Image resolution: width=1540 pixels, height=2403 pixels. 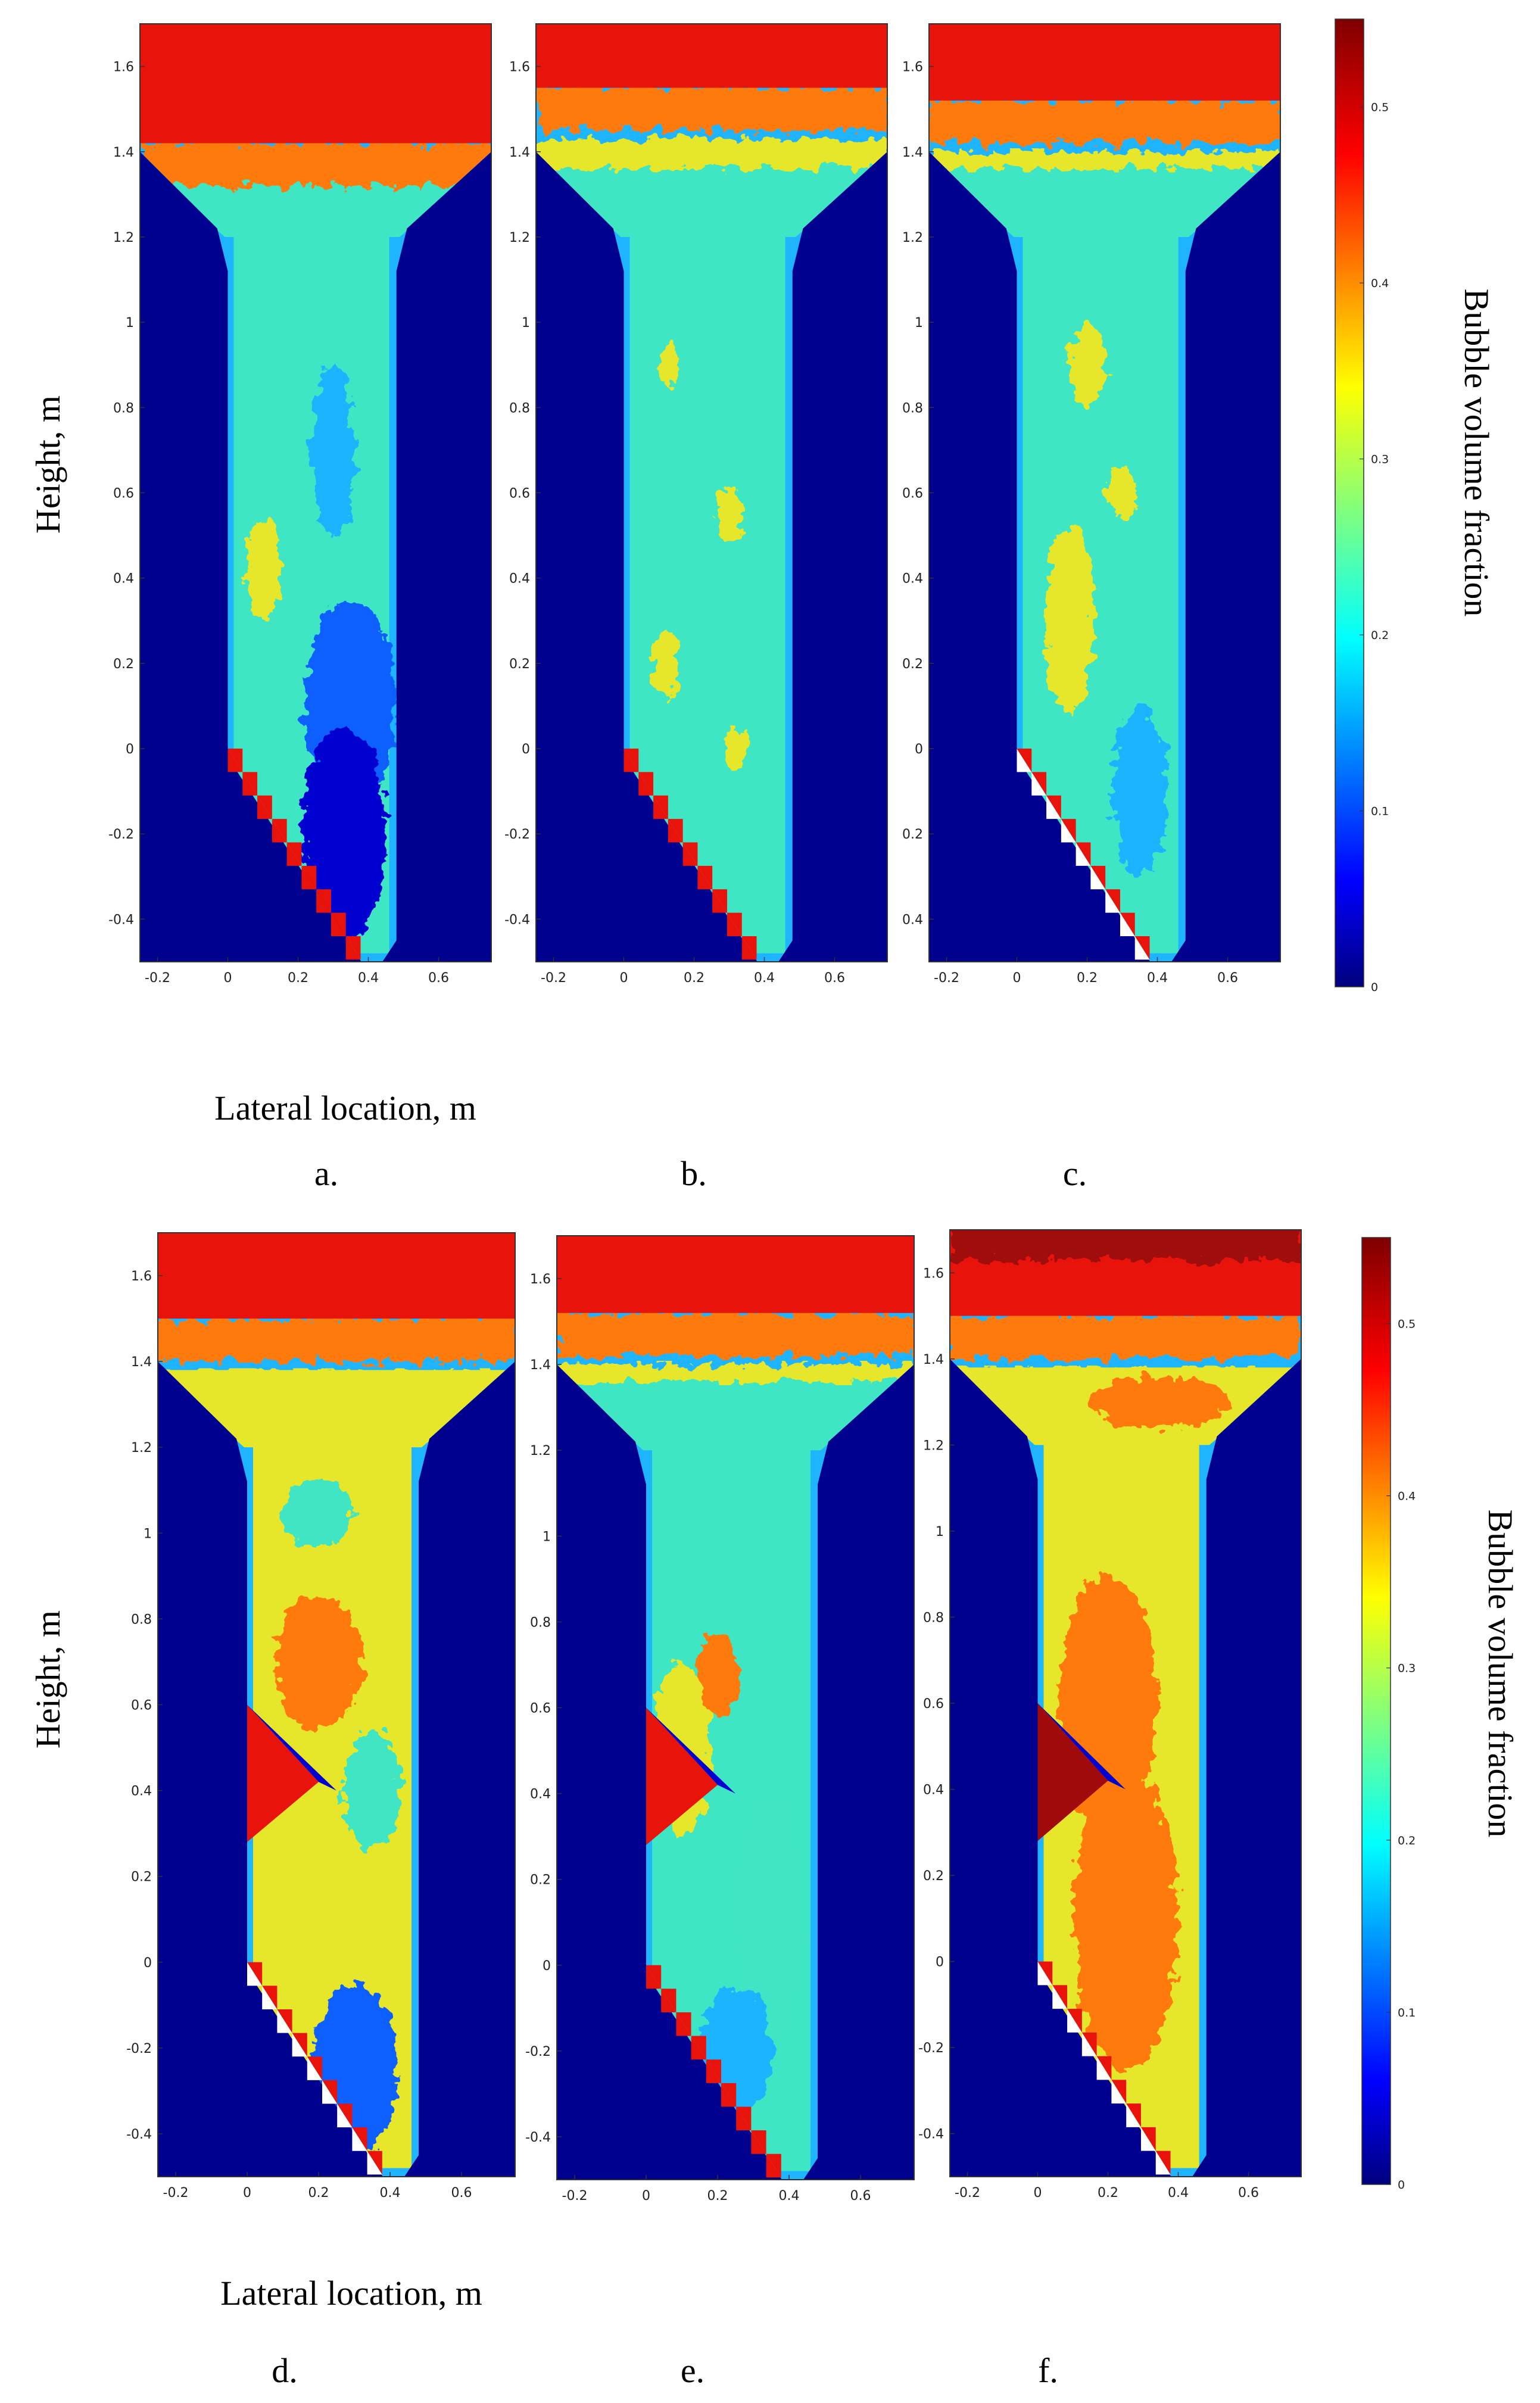 What do you see at coordinates (1380, 108) in the screenshot?
I see `colorbar-tick-label: 0.5` at bounding box center [1380, 108].